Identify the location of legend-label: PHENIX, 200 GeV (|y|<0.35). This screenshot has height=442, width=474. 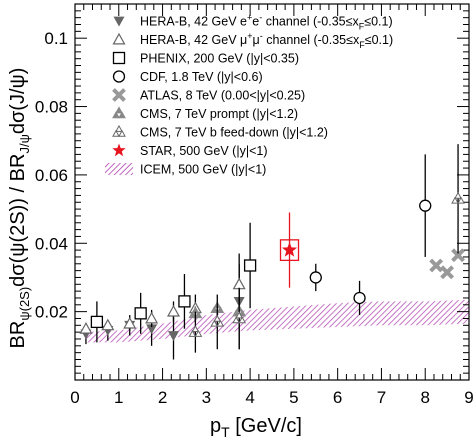
(219, 59).